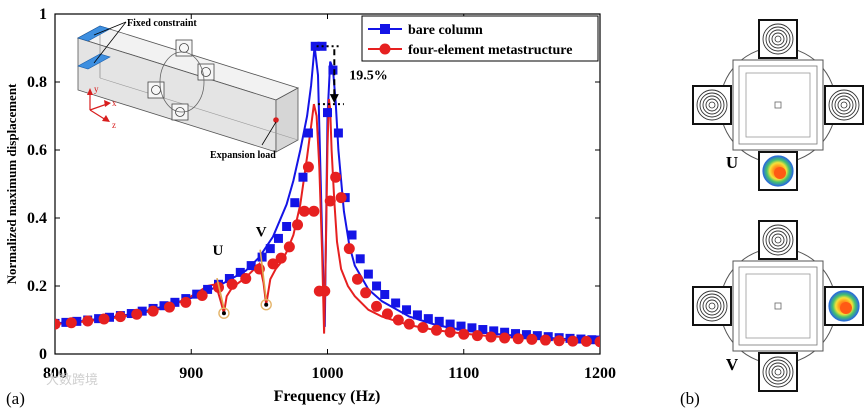 The height and width of the screenshot is (410, 865). What do you see at coordinates (114, 103) in the screenshot?
I see `axis-label-x: x` at bounding box center [114, 103].